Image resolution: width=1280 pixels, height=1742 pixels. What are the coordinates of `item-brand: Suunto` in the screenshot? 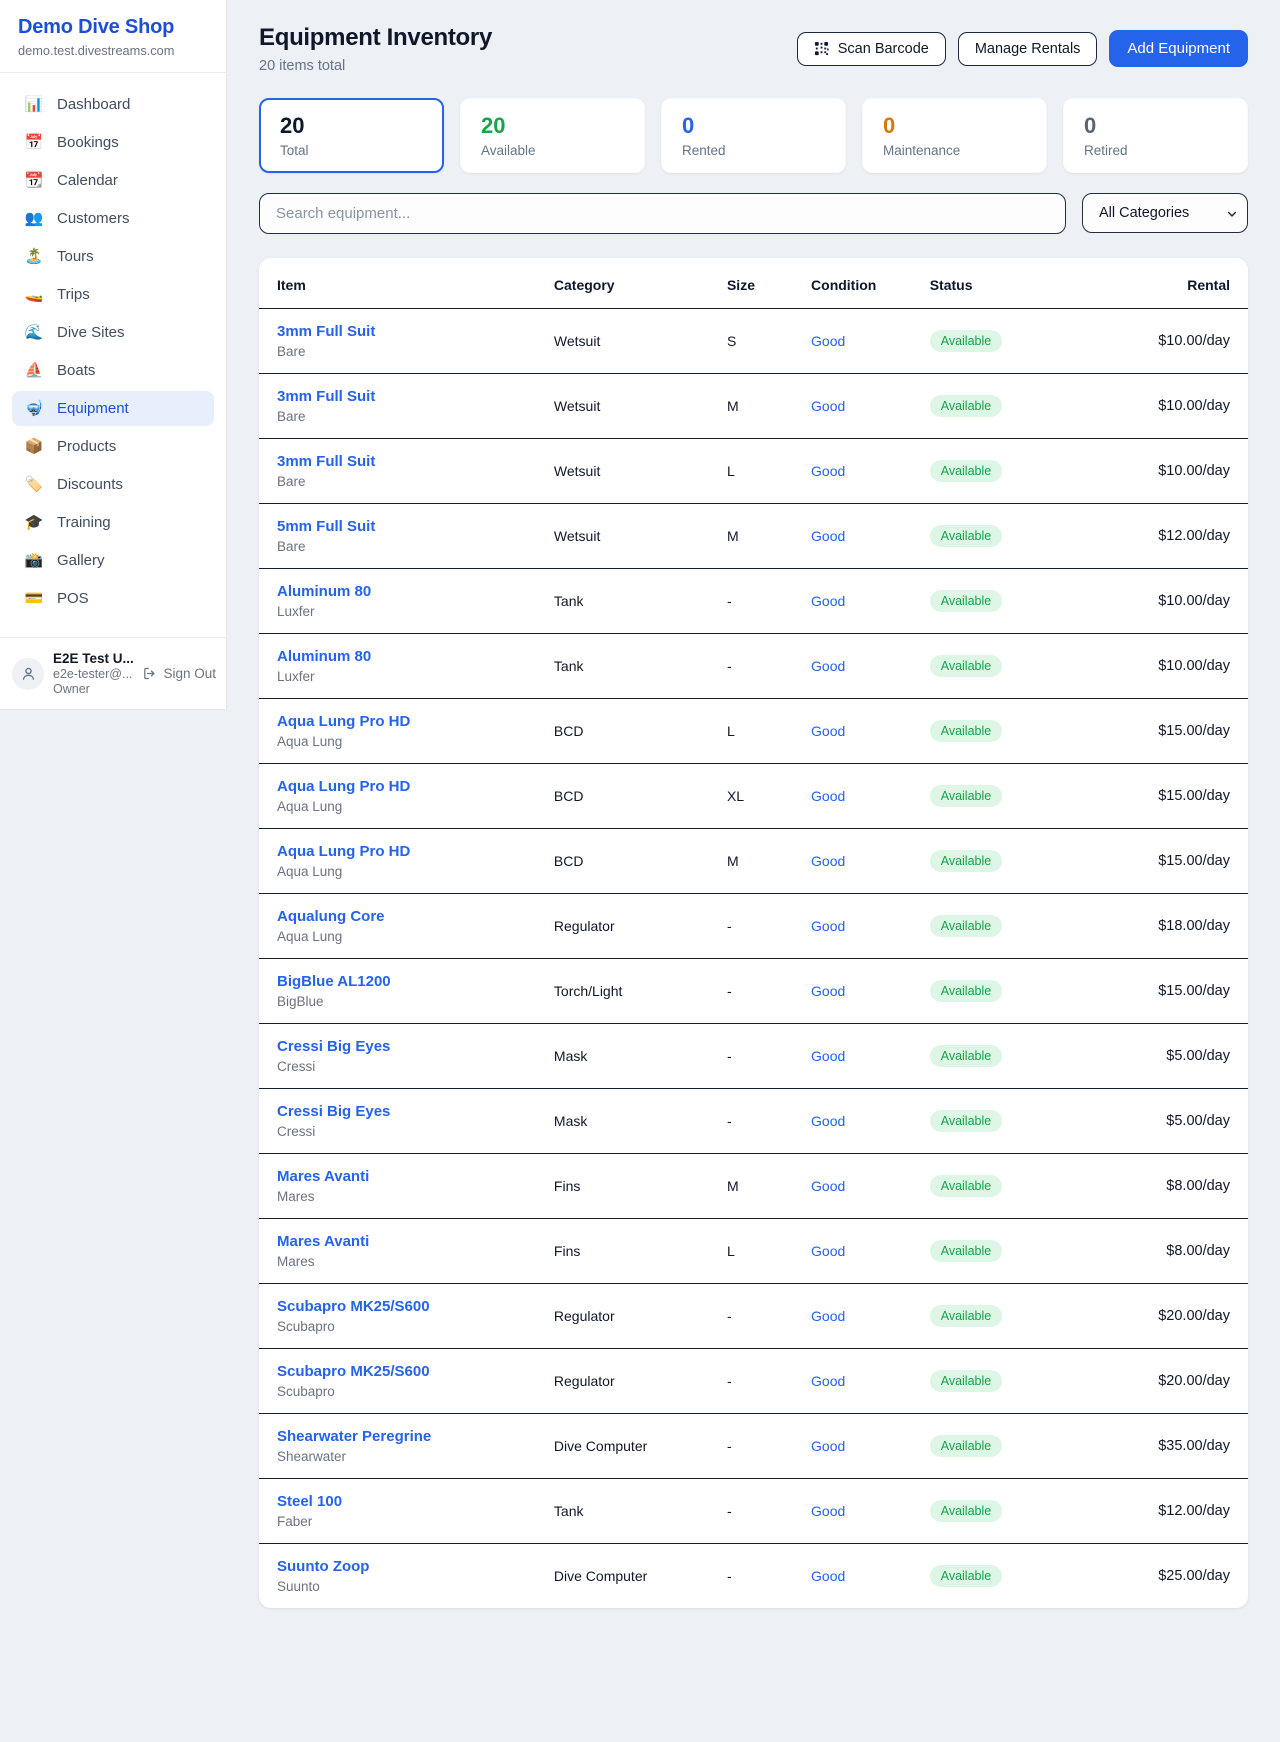 It's located at (298, 1586).